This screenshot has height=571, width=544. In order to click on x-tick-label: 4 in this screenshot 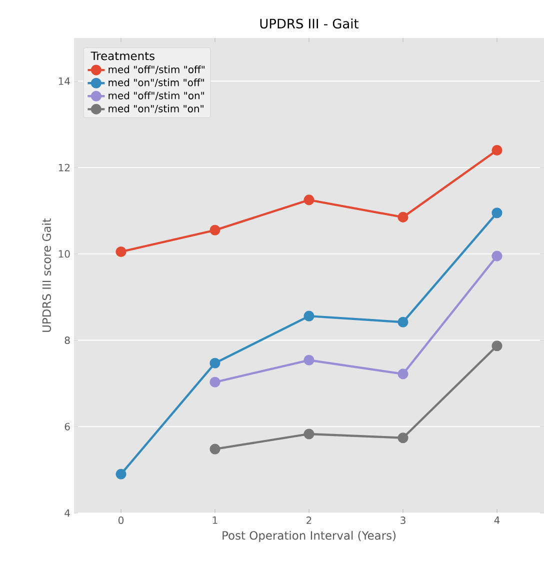, I will do `click(497, 520)`.